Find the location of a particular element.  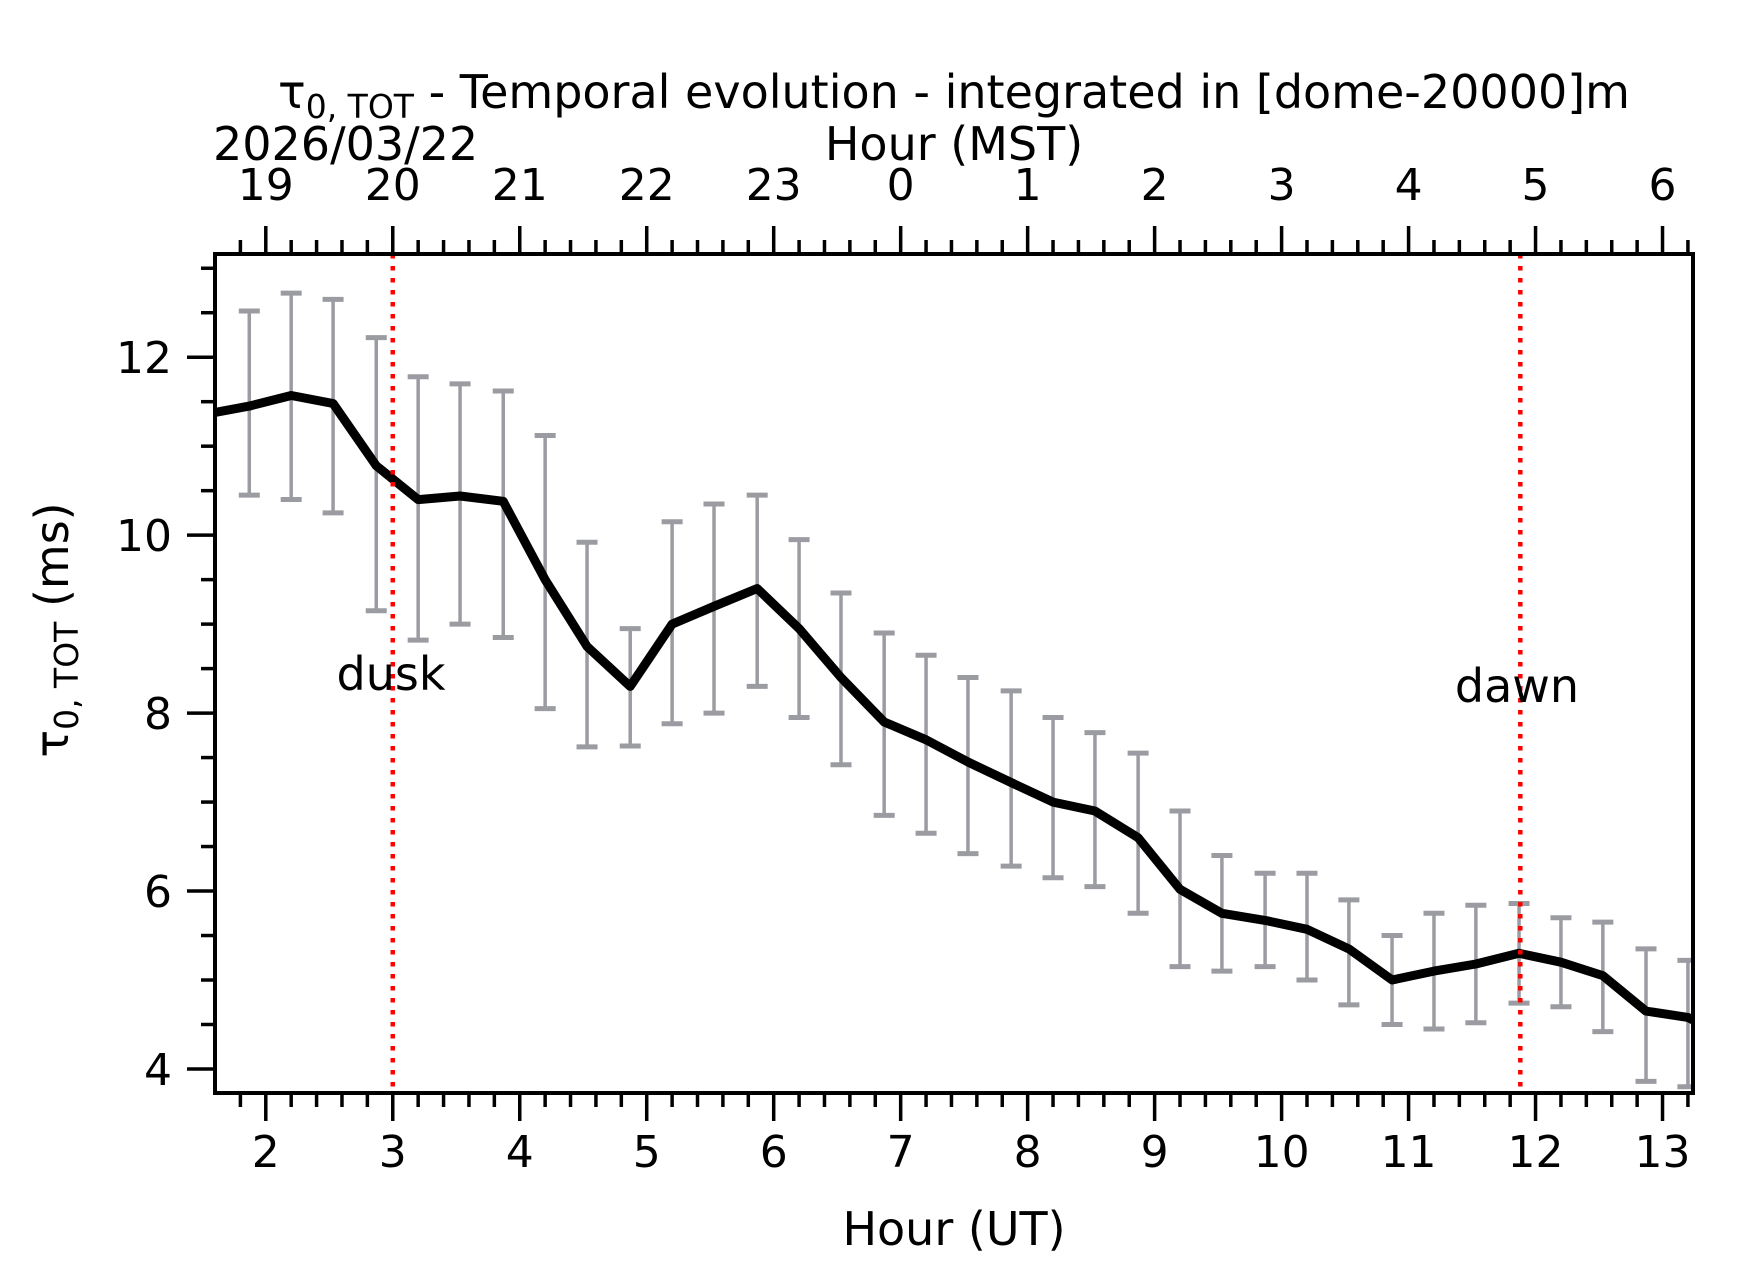

x-tick-label-ut: 3 is located at coordinates (393, 1152).